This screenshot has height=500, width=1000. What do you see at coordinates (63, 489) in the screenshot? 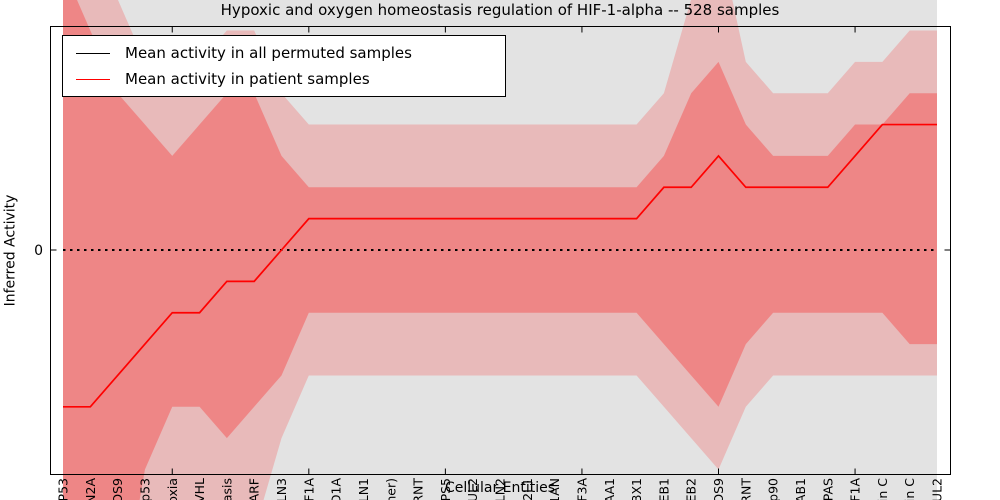
I see `x-category-label: TP53` at bounding box center [63, 489].